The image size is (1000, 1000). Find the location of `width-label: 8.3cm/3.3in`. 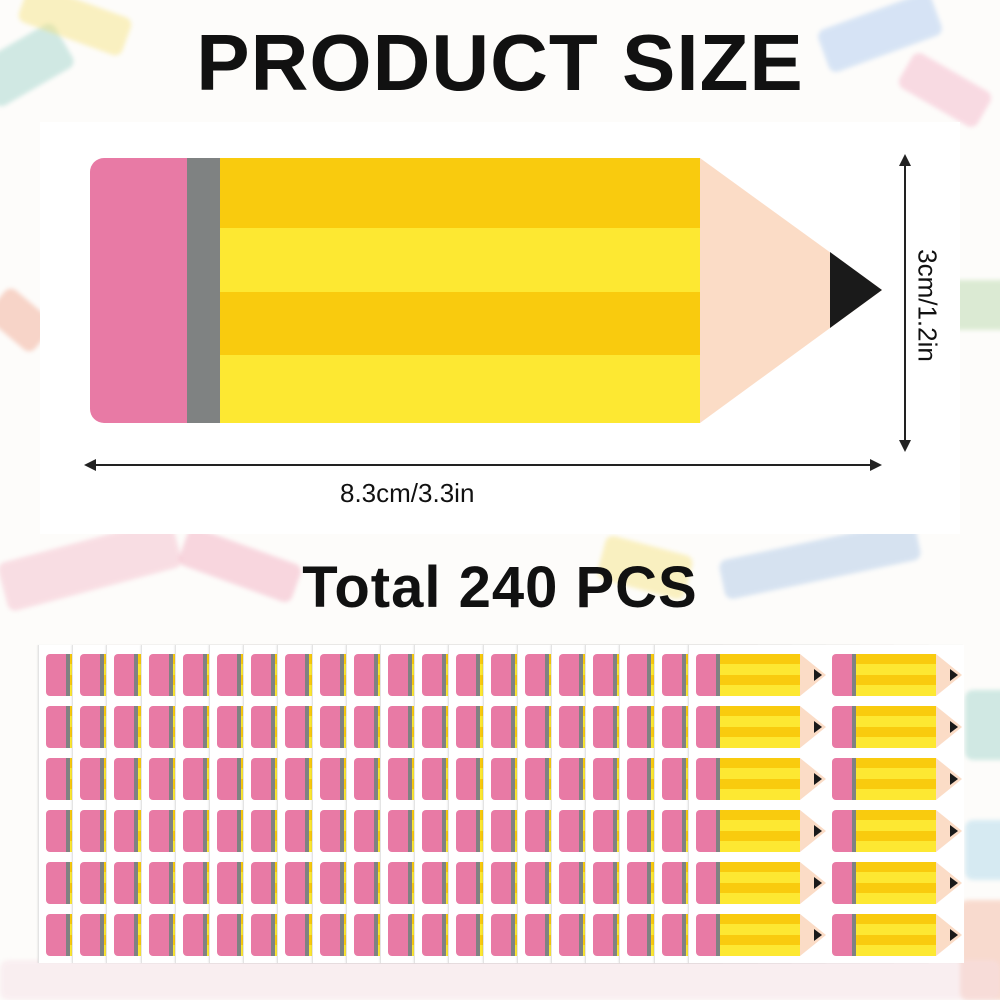

width-label: 8.3cm/3.3in is located at coordinates (407, 493).